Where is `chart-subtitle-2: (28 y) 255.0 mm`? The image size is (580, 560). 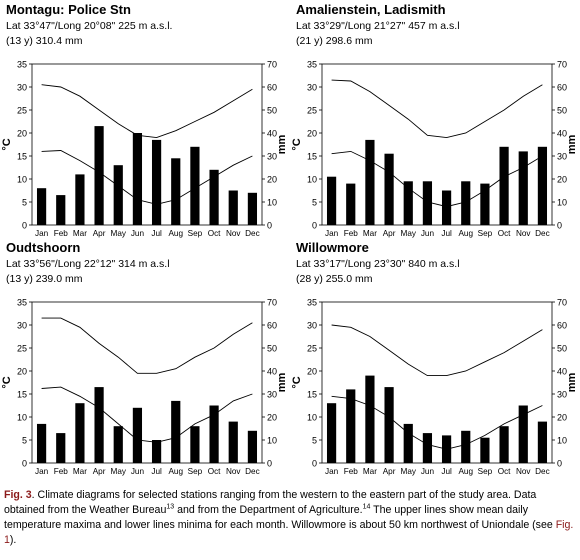 chart-subtitle-2: (28 y) 255.0 mm is located at coordinates (334, 279).